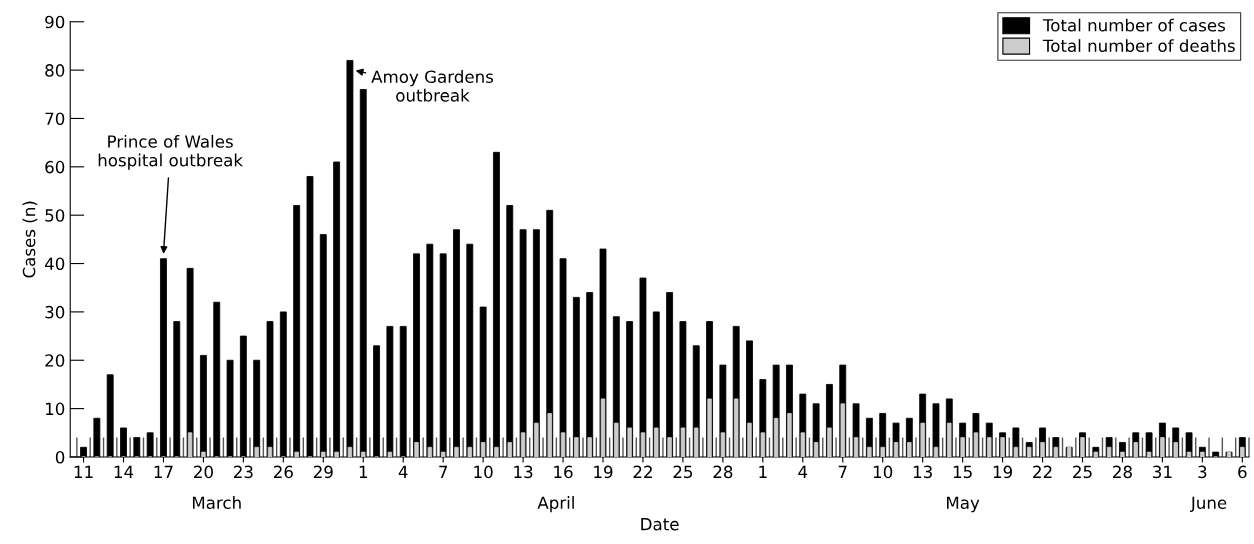 This screenshot has height=544, width=1254. I want to click on x-tick-label: 20, so click(203, 472).